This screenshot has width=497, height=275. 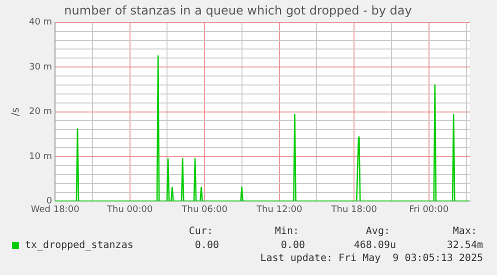 I want to click on y-tick-label: 40 m, so click(x=40, y=23).